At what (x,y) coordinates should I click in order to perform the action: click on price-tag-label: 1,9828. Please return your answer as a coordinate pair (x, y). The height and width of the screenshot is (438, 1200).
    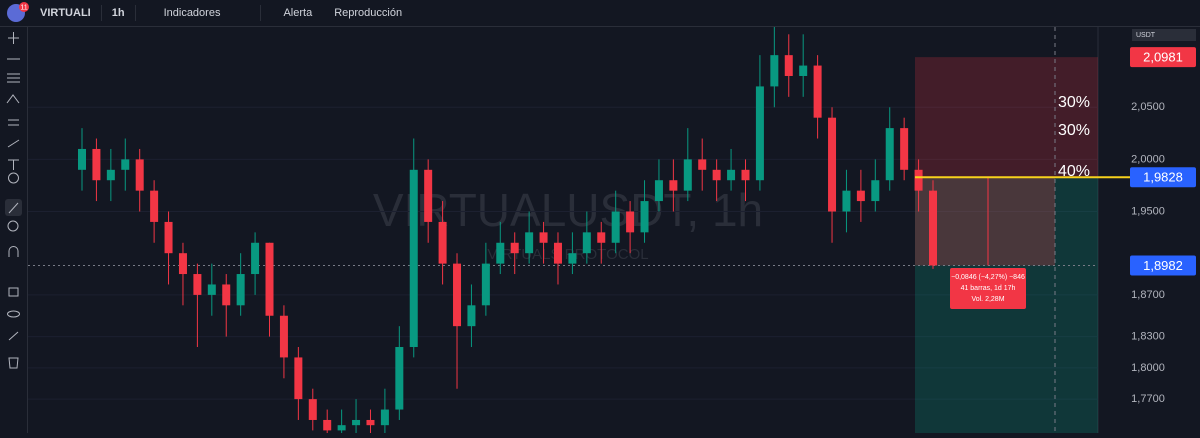
    Looking at the image, I should click on (1163, 177).